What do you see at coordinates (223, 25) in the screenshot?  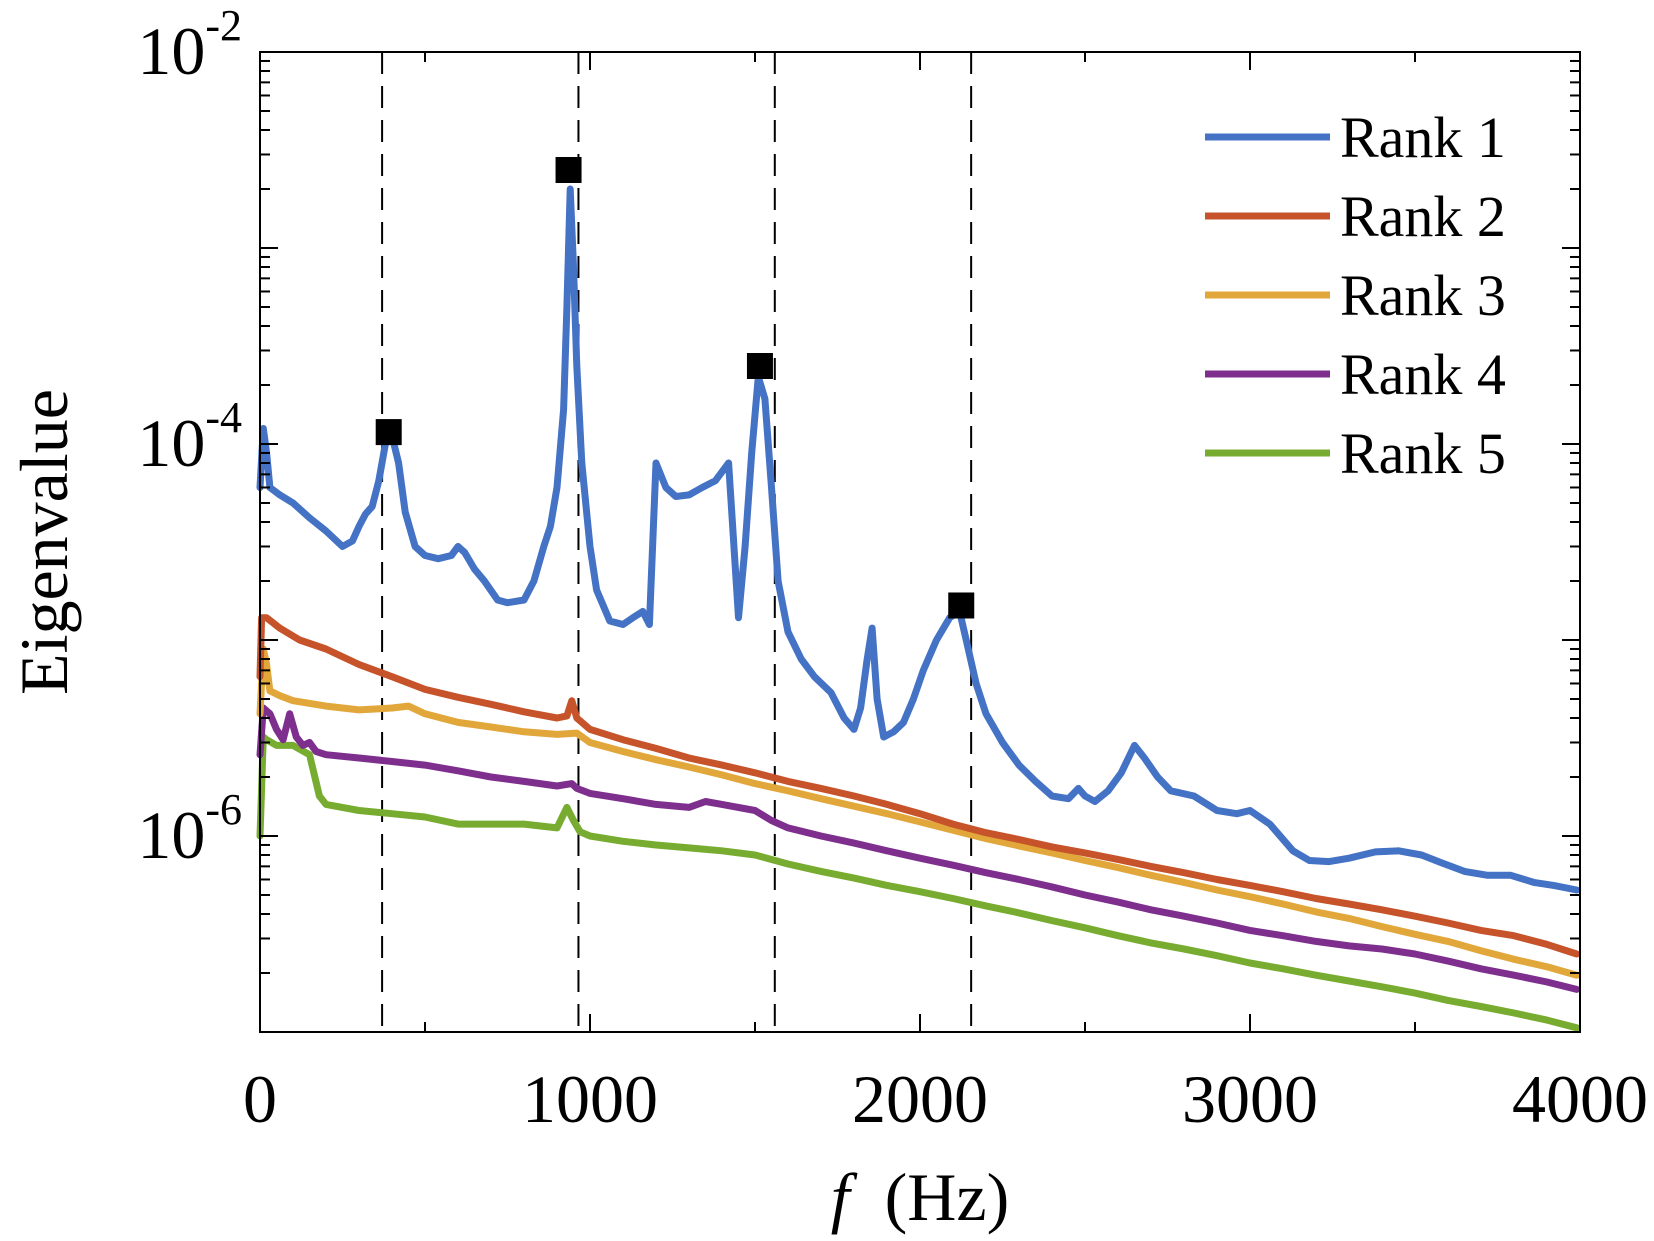 I see `y-tick-label-exponent: -2` at bounding box center [223, 25].